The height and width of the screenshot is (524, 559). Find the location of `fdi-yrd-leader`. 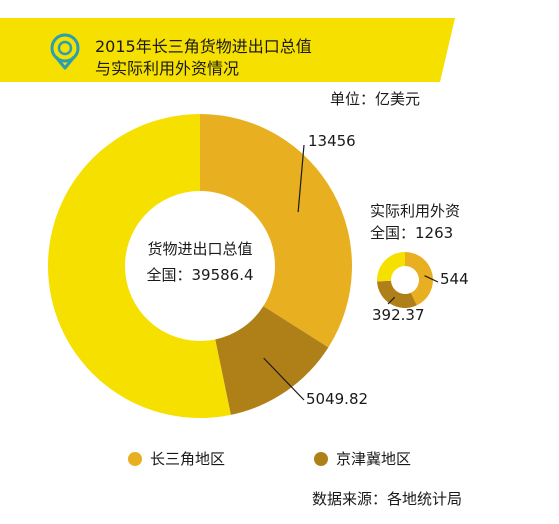

fdi-yrd-leader is located at coordinates (431, 279).